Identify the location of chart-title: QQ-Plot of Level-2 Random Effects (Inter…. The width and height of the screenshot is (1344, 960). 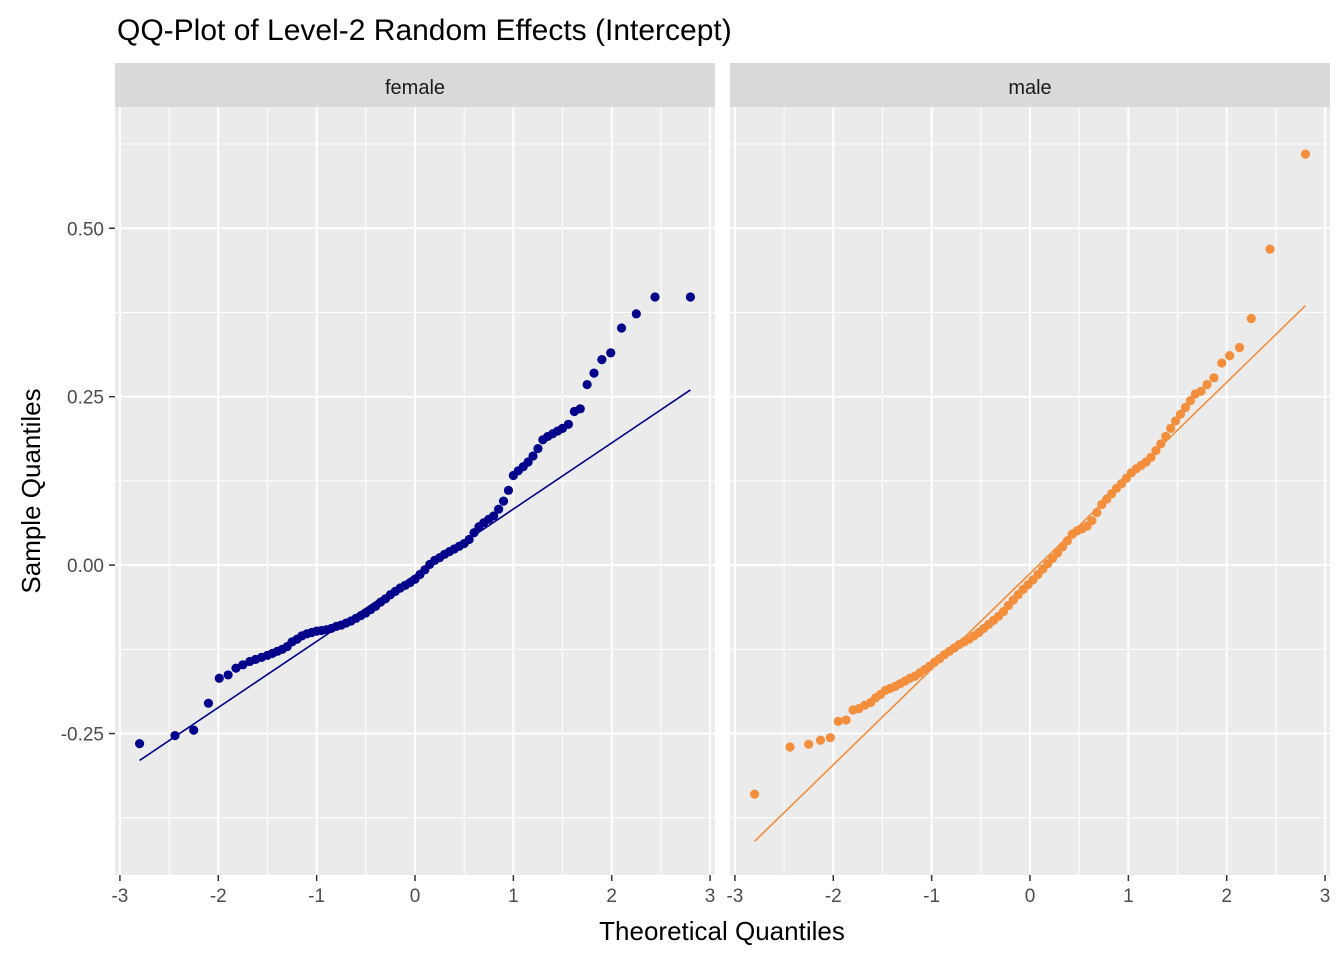
(424, 30).